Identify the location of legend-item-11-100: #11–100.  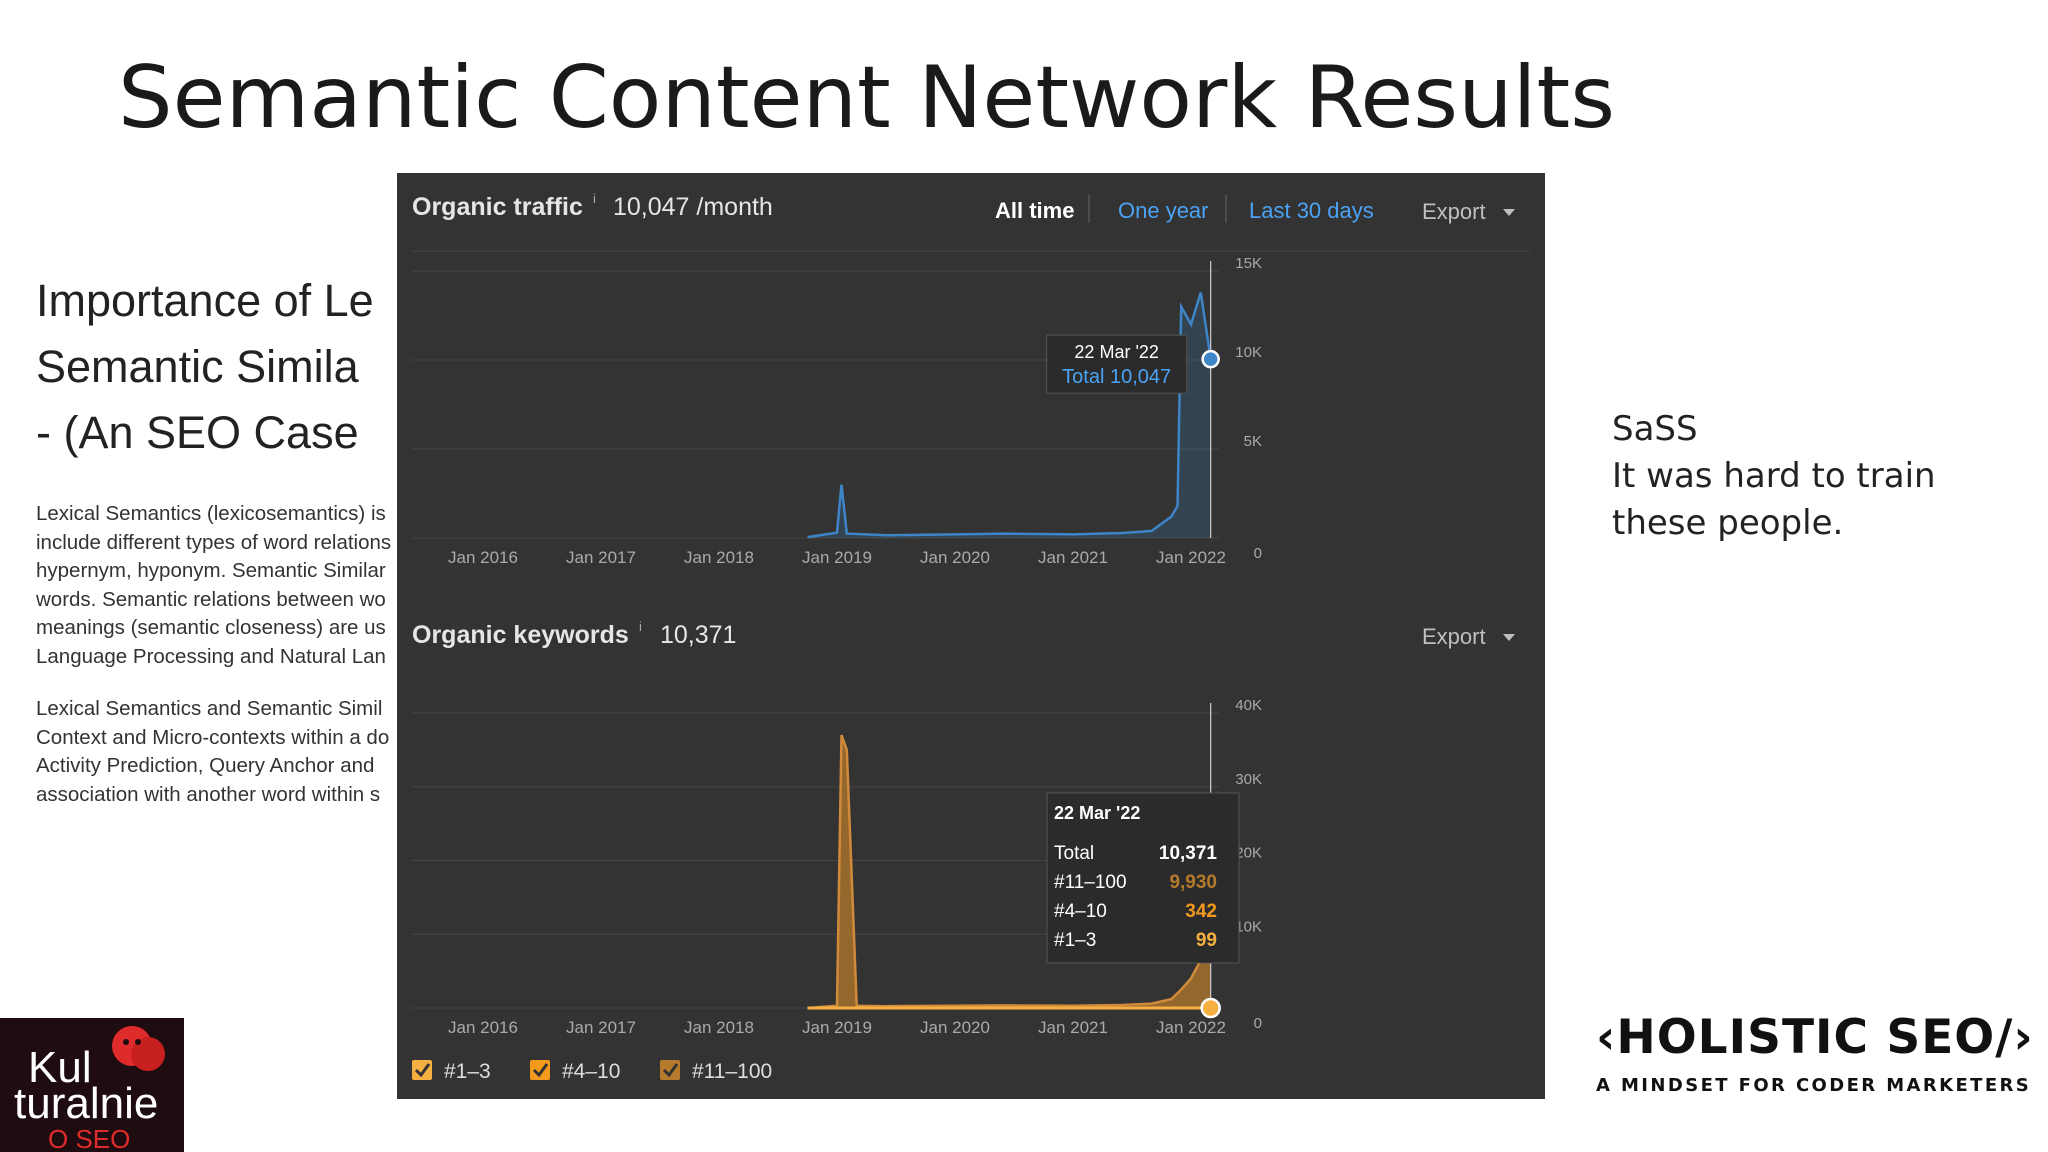
(716, 1071).